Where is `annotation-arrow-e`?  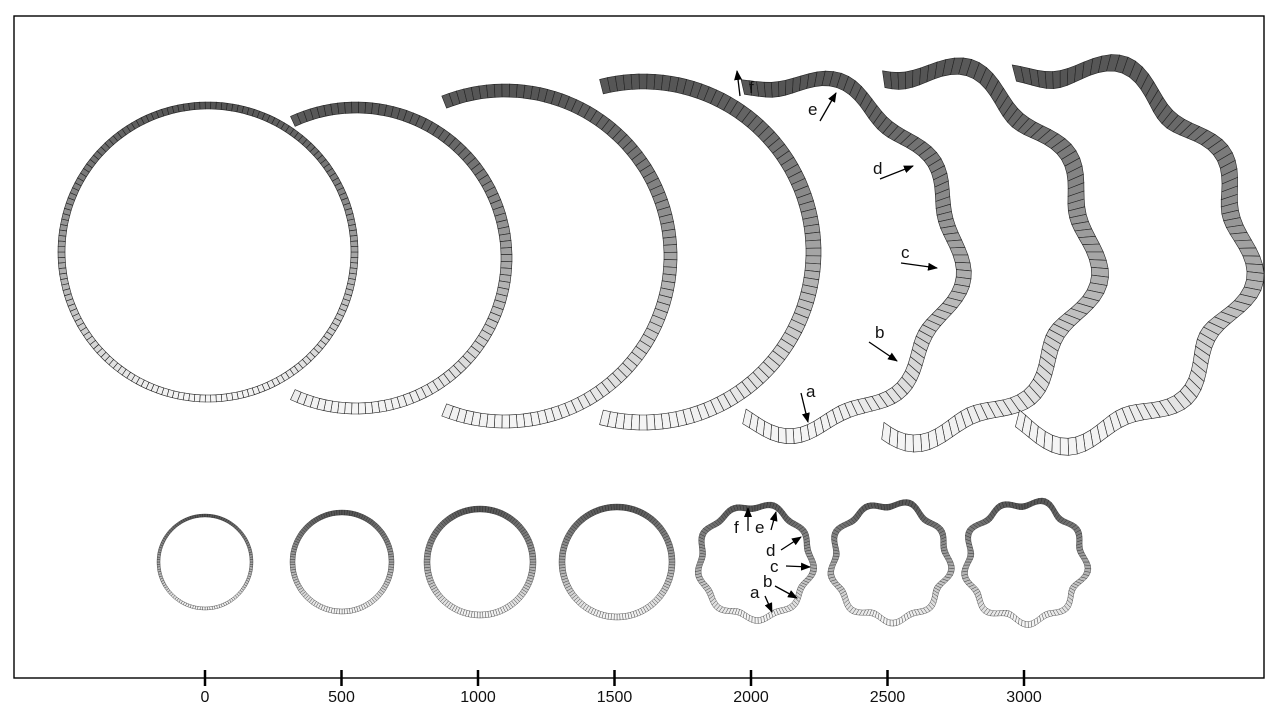
annotation-arrow-e is located at coordinates (828, 107).